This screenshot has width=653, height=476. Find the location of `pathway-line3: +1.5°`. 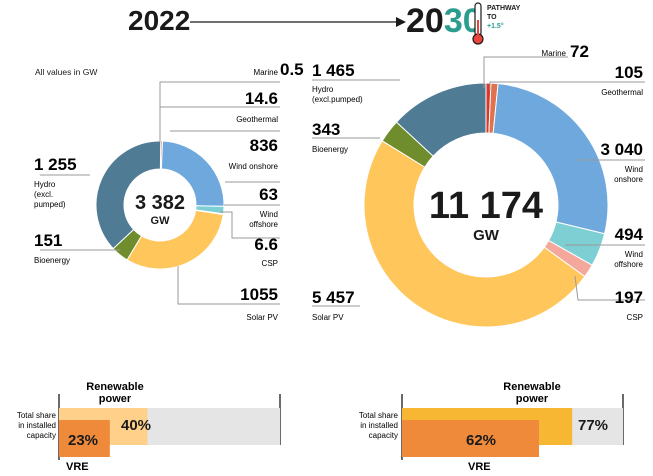

pathway-line3: +1.5° is located at coordinates (495, 26).